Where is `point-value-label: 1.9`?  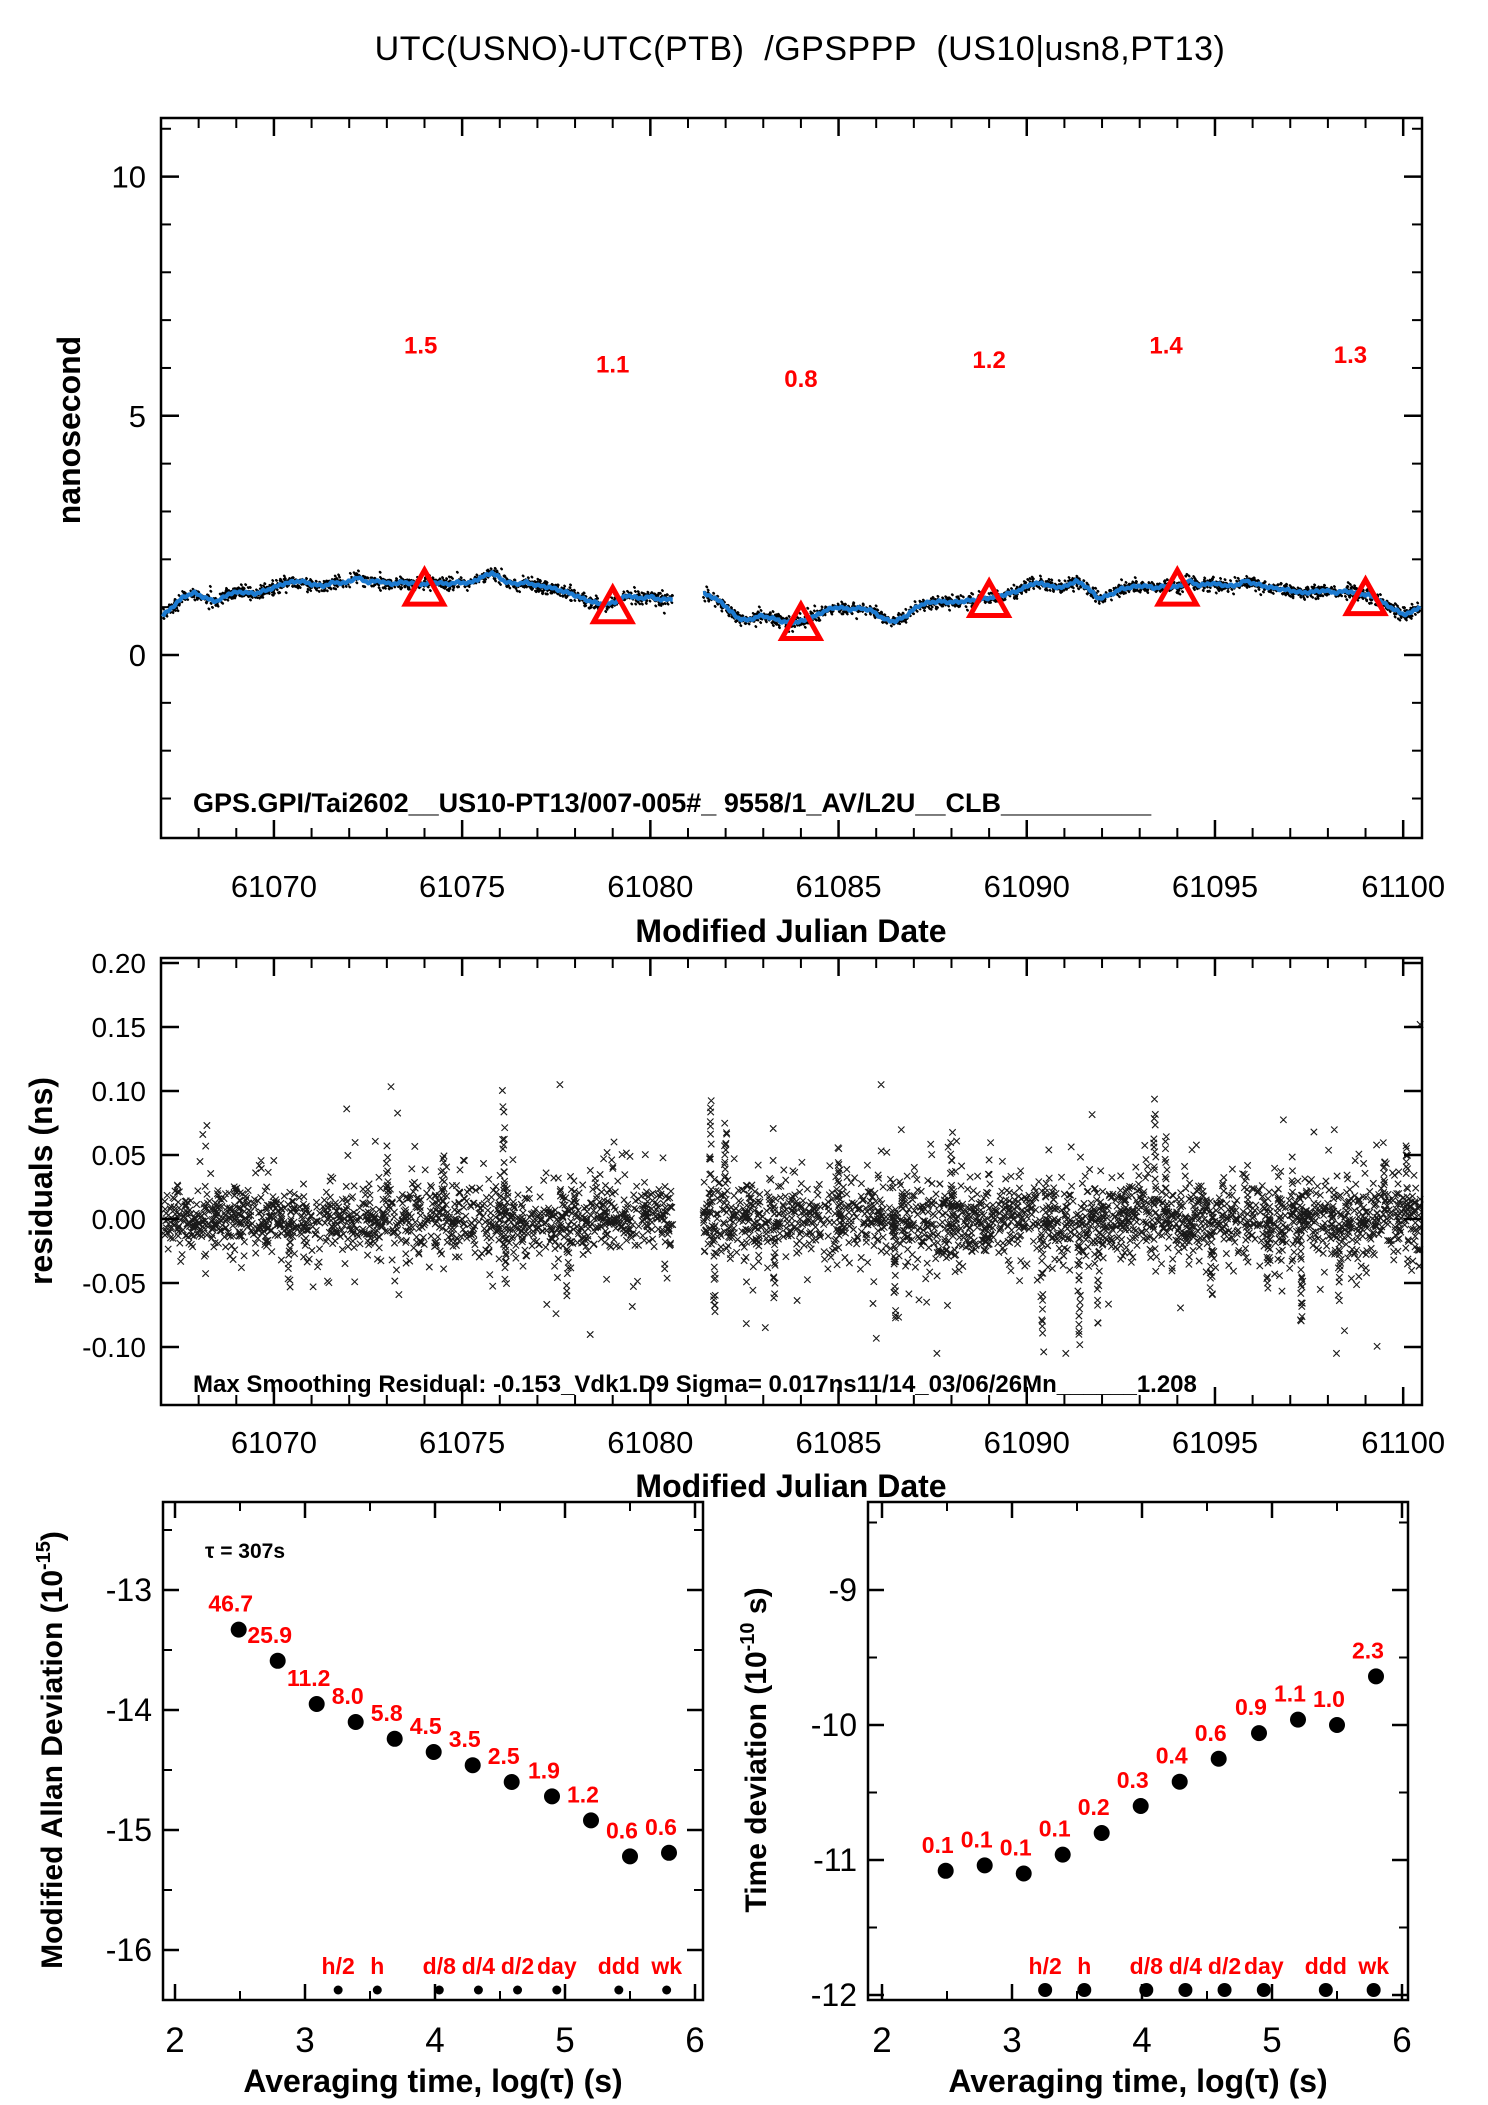
point-value-label: 1.9 is located at coordinates (544, 1770).